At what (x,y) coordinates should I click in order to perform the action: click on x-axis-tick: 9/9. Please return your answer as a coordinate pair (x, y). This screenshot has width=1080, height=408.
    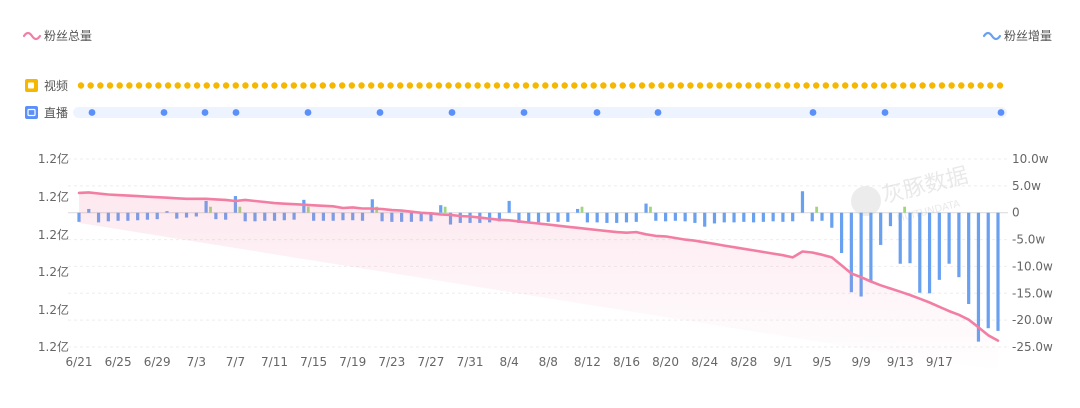
    Looking at the image, I should click on (860, 362).